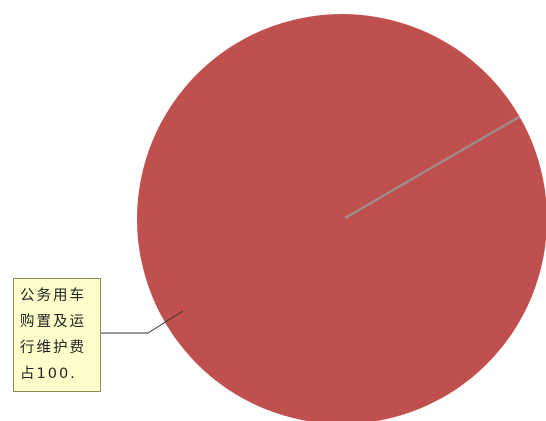  I want to click on slice-seam-line, so click(432, 167).